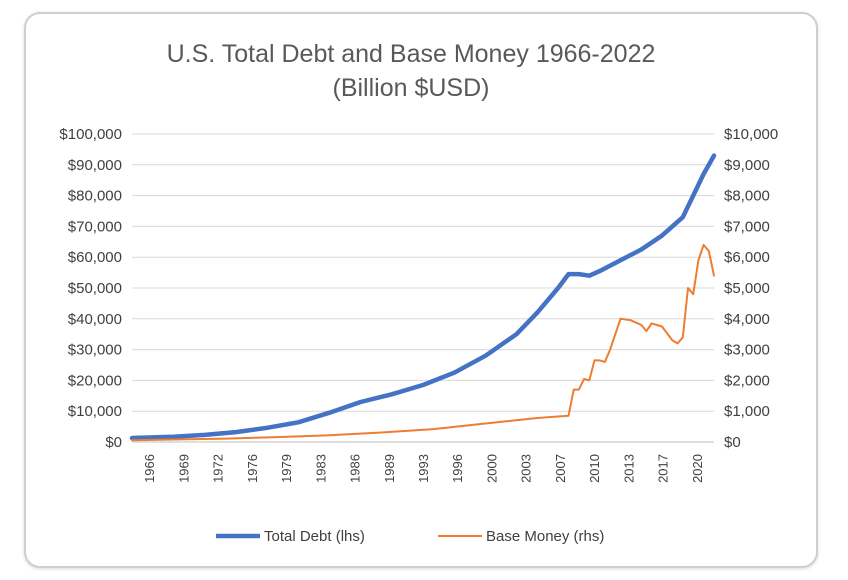  I want to click on x-tick-label: 1986, so click(355, 468).